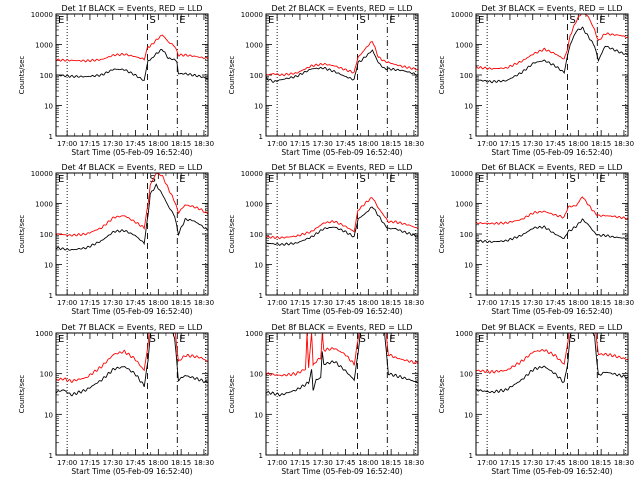  Describe the element at coordinates (131, 8) in the screenshot. I see `panel-title: Det 1f BLACK = Events, RED = LLD` at that location.